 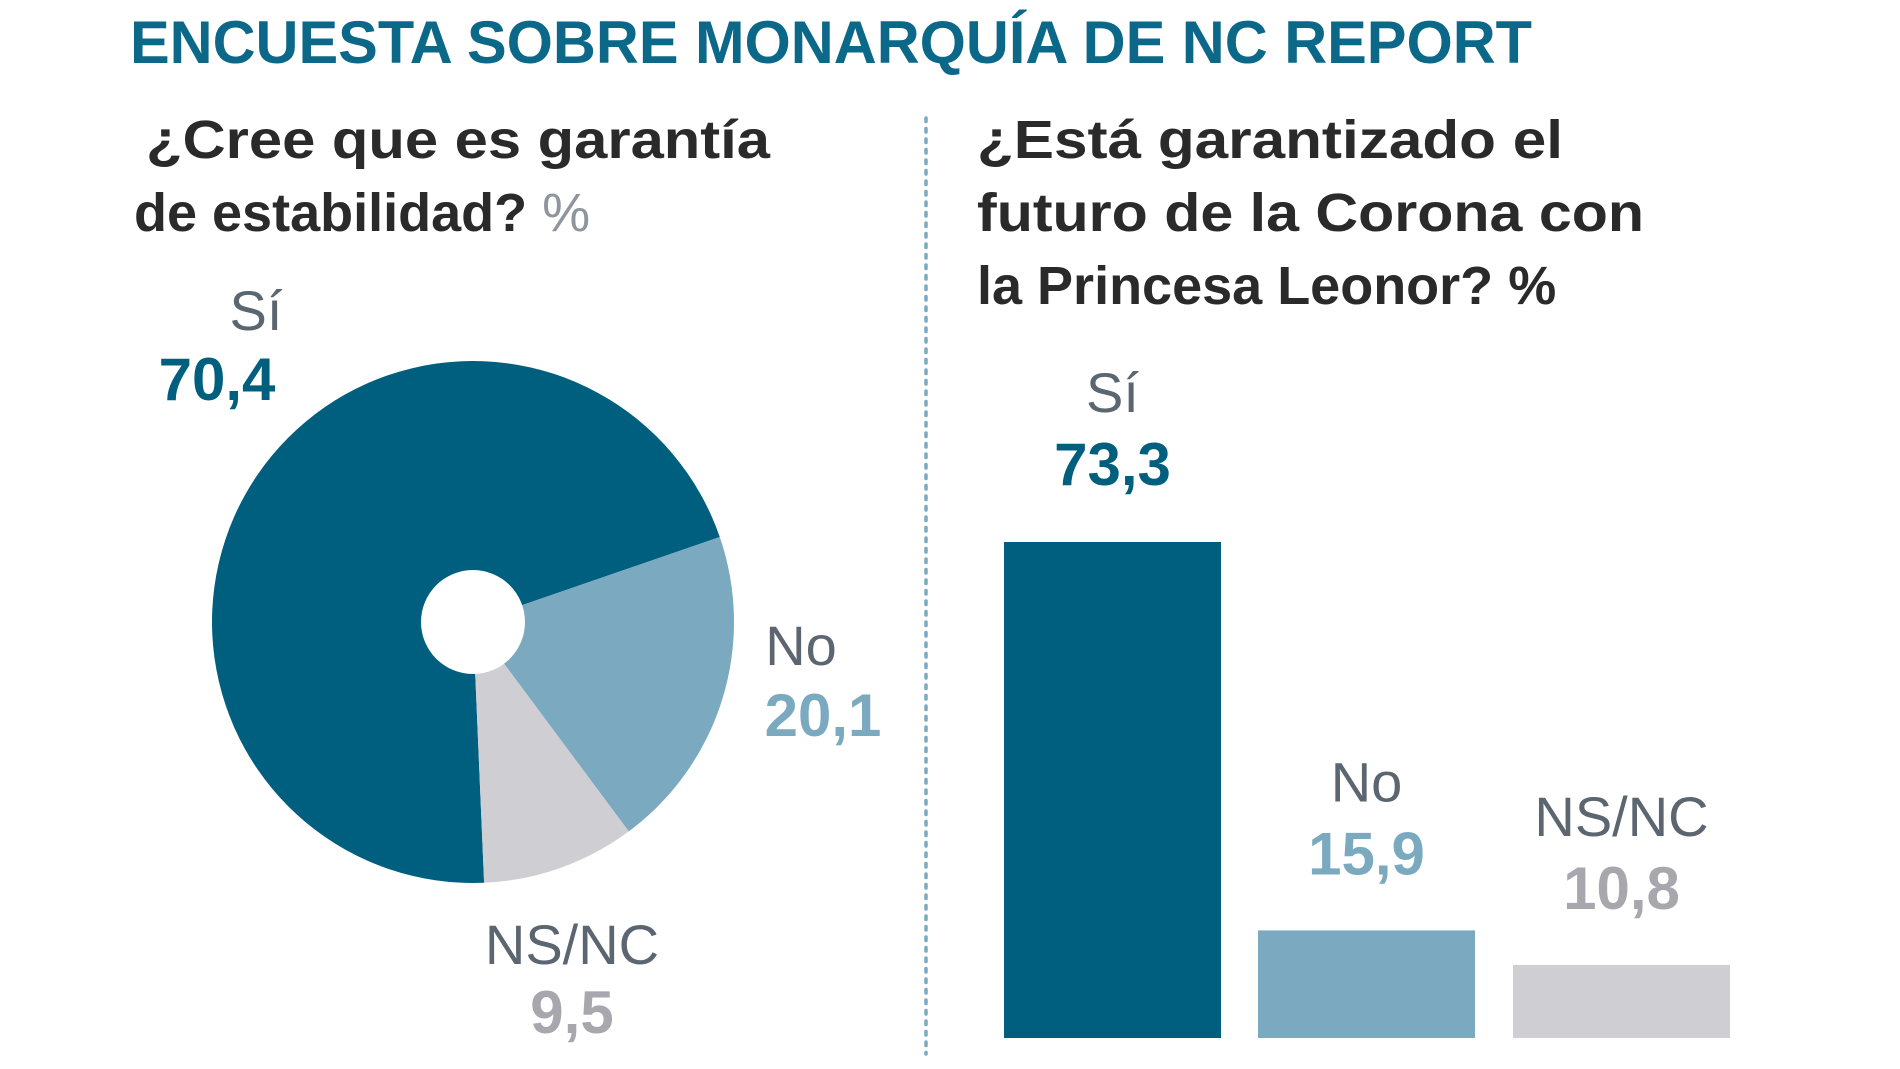 I want to click on pie-center-hole, so click(x=473, y=622).